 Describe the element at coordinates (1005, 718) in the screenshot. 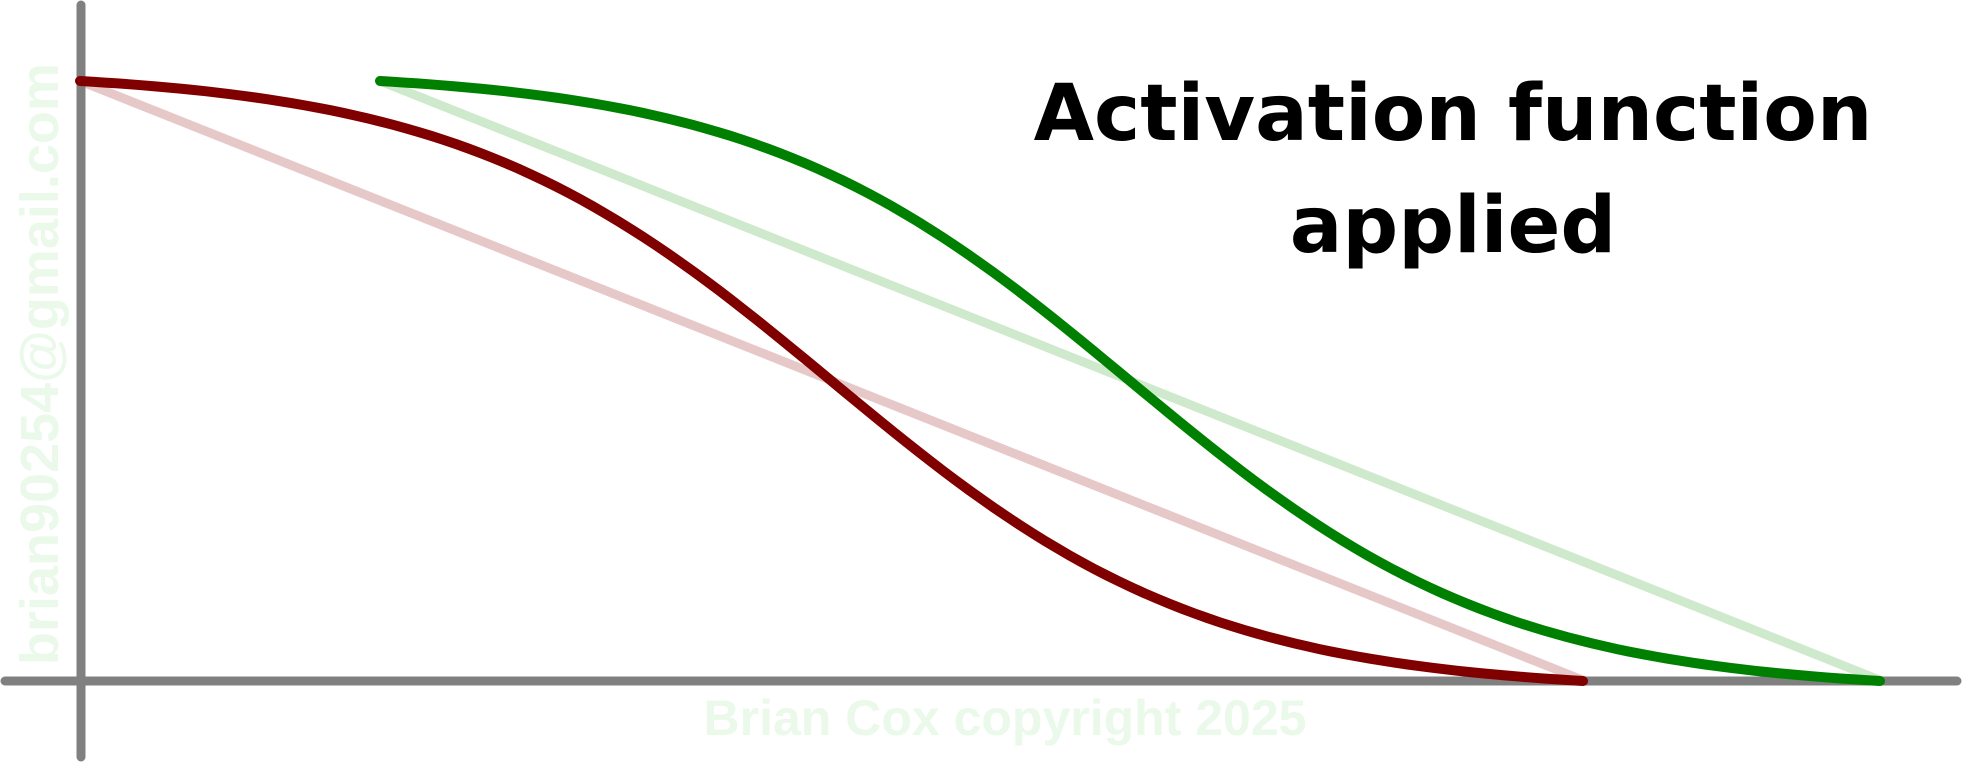

I see `copyright-watermark: Brian Cox copyright 2025` at that location.